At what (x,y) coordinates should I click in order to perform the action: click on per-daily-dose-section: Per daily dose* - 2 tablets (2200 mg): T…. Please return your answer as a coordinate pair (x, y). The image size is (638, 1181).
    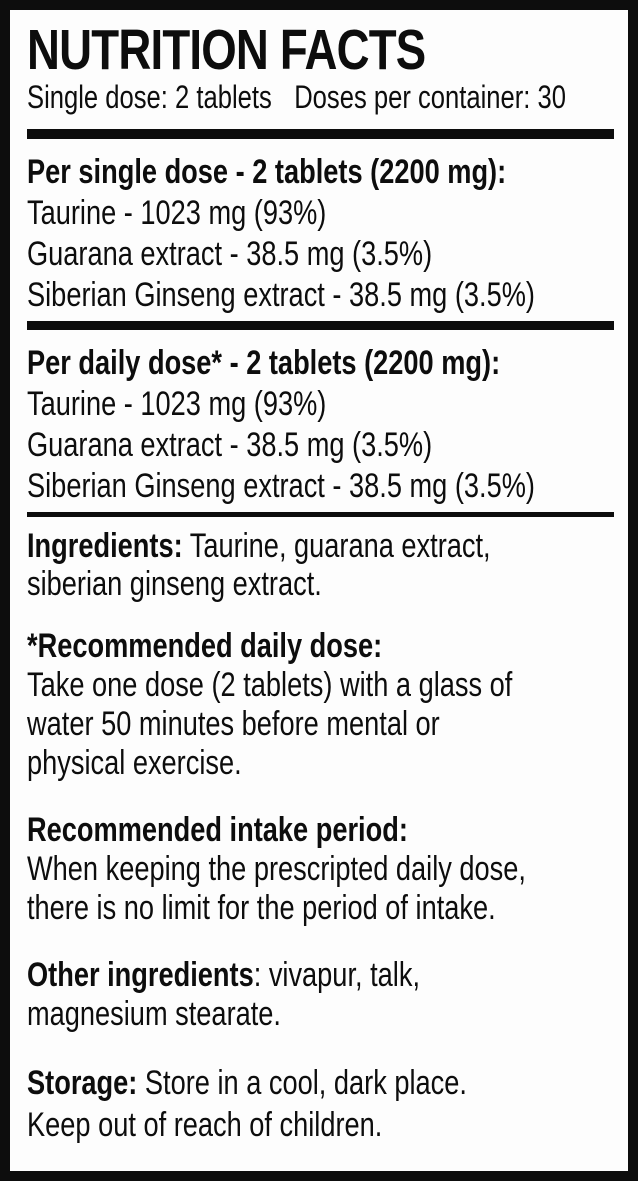
    Looking at the image, I should click on (320, 424).